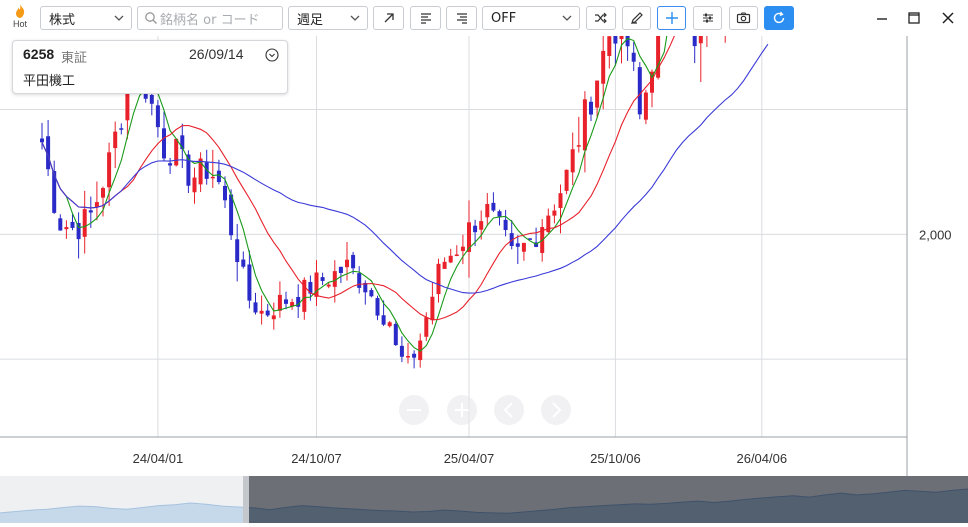  I want to click on navigator-handle, so click(246, 499).